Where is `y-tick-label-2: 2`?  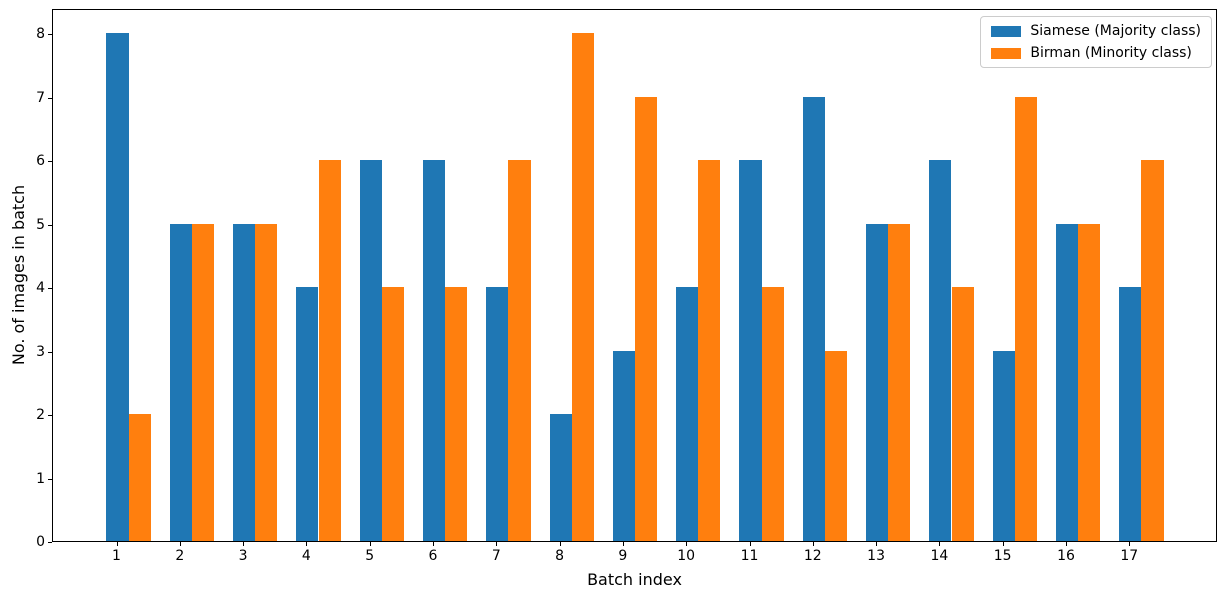
y-tick-label-2: 2 is located at coordinates (40, 415).